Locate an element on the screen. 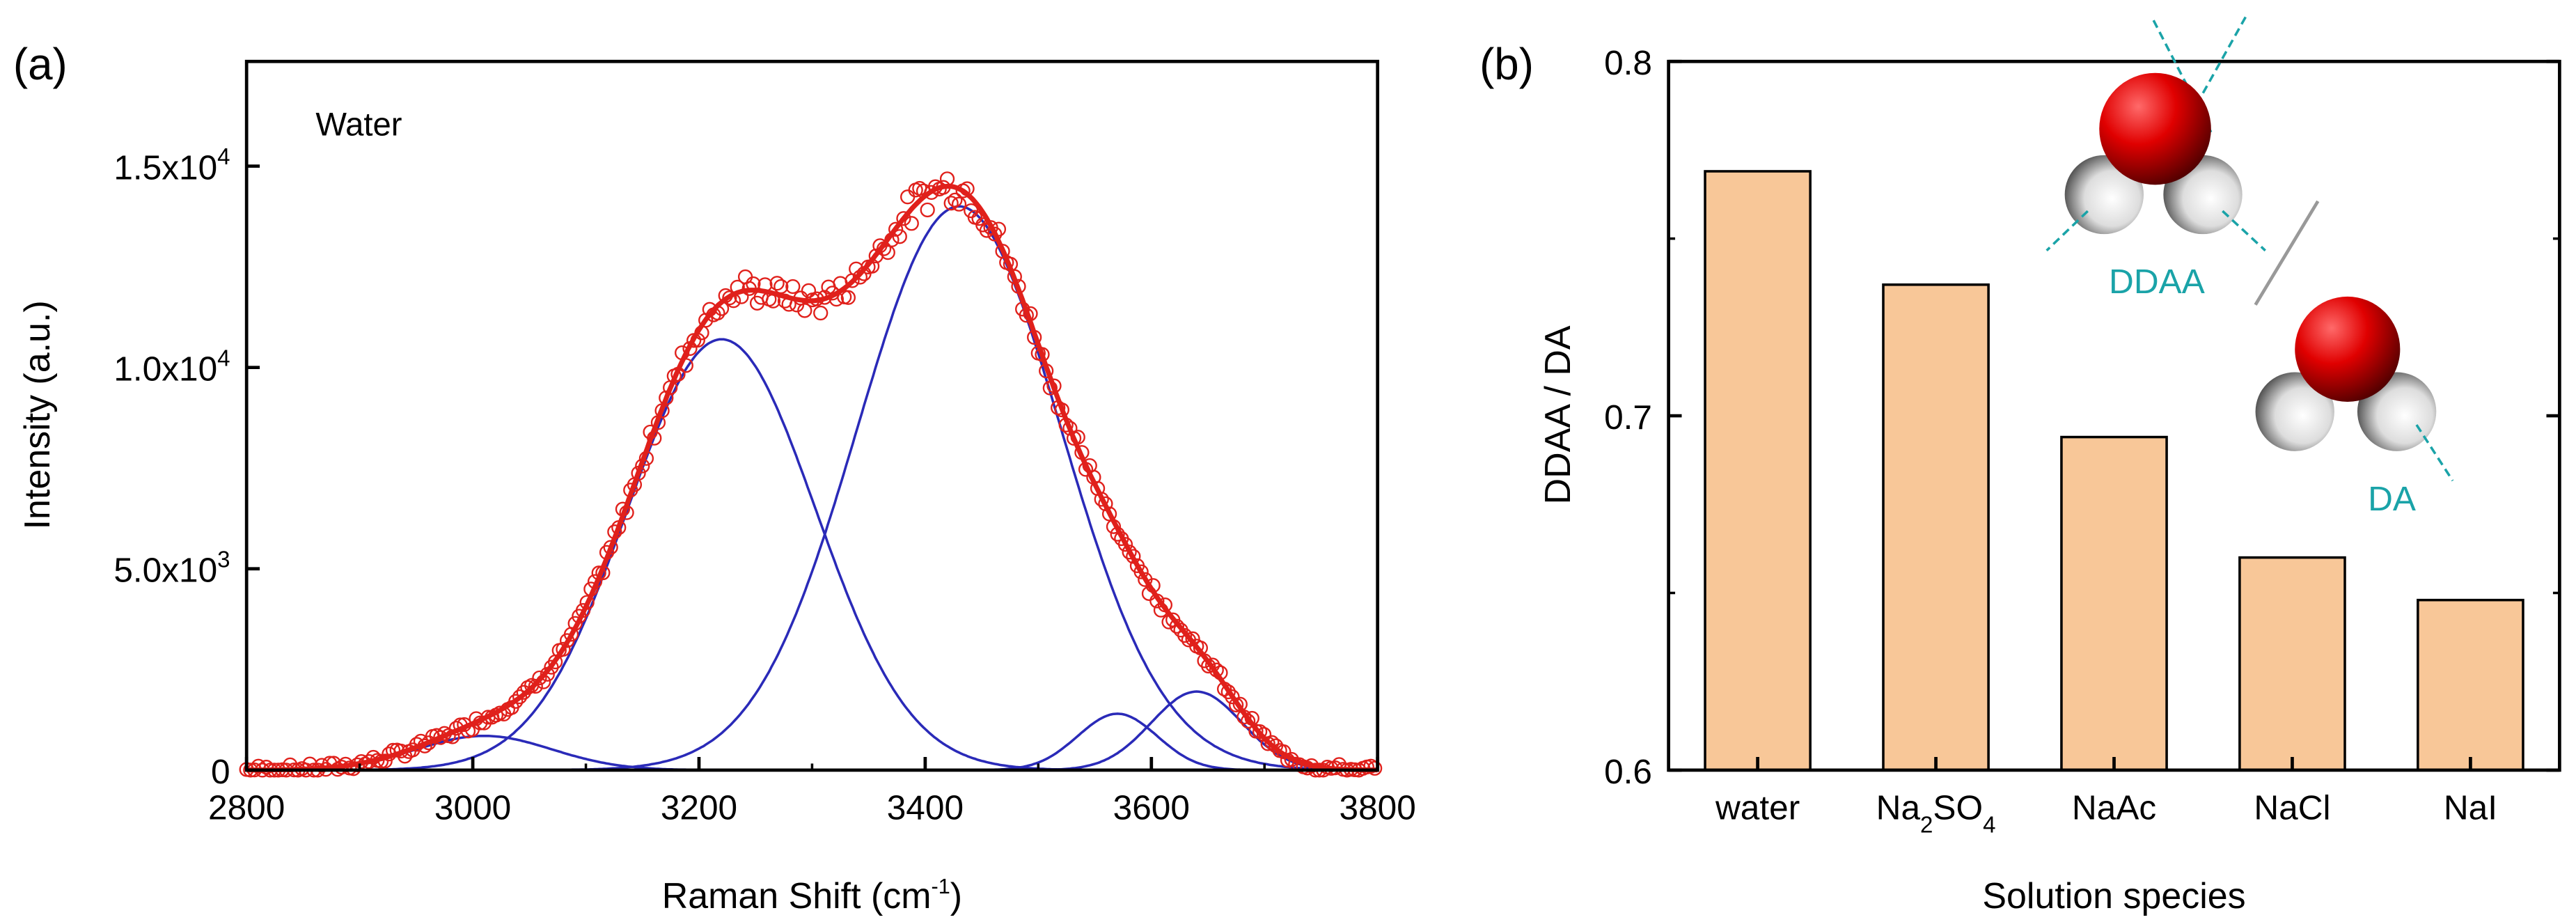 The image size is (2576, 922). y-tick-label: 0.8 is located at coordinates (1628, 63).